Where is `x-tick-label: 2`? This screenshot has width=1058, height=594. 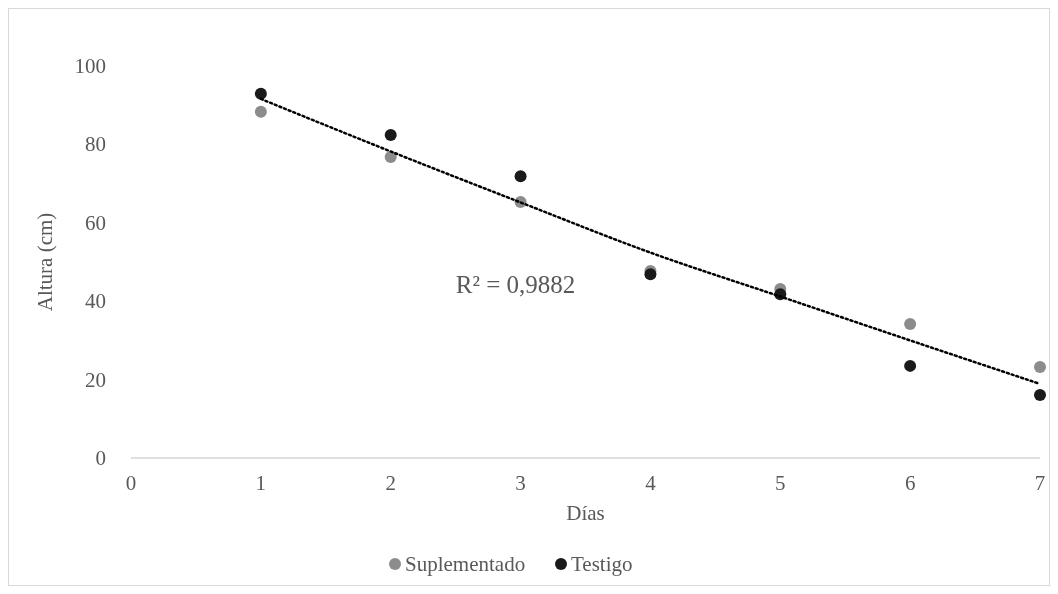
x-tick-label: 2 is located at coordinates (390, 483).